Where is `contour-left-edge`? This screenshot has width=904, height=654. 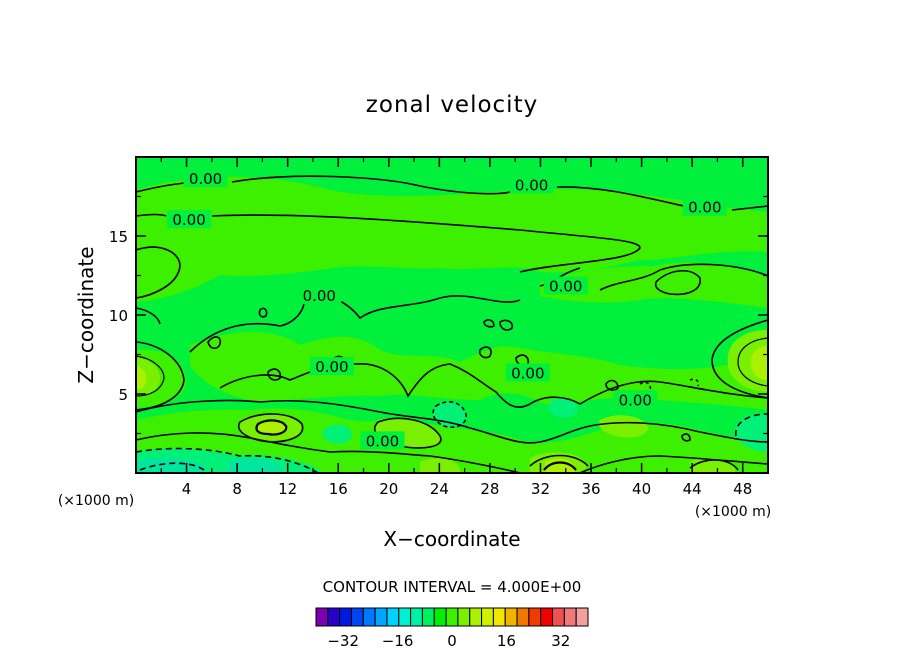
contour-left-edge is located at coordinates (160, 376).